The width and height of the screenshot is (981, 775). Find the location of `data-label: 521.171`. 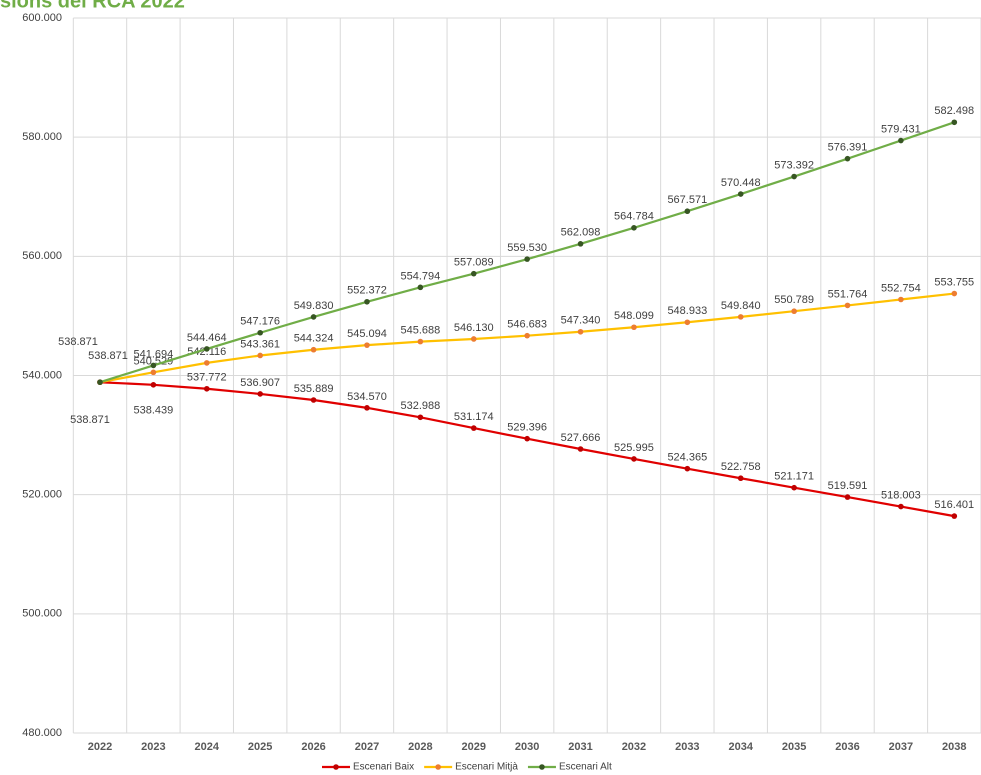

data-label: 521.171 is located at coordinates (794, 477).